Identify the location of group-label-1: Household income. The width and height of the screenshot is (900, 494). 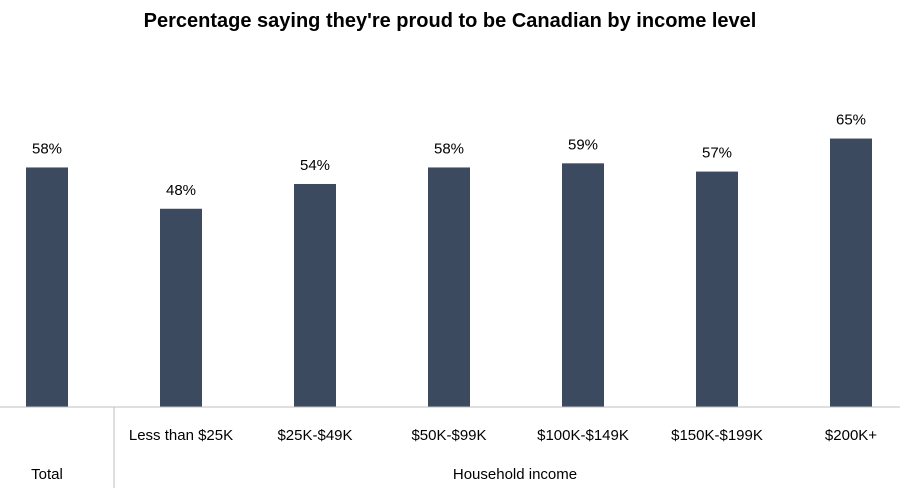
(515, 474).